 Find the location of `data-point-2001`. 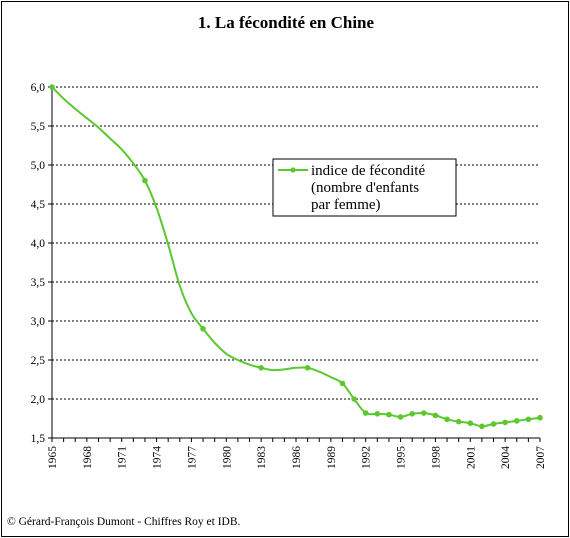

data-point-2001 is located at coordinates (470, 423).